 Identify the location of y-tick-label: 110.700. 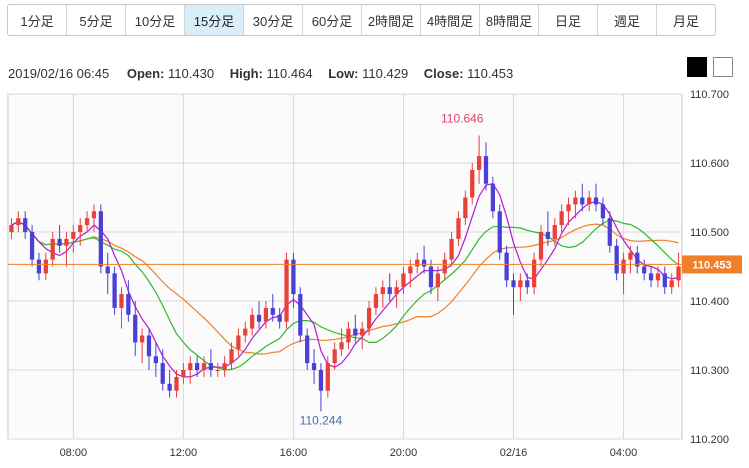
(709, 95).